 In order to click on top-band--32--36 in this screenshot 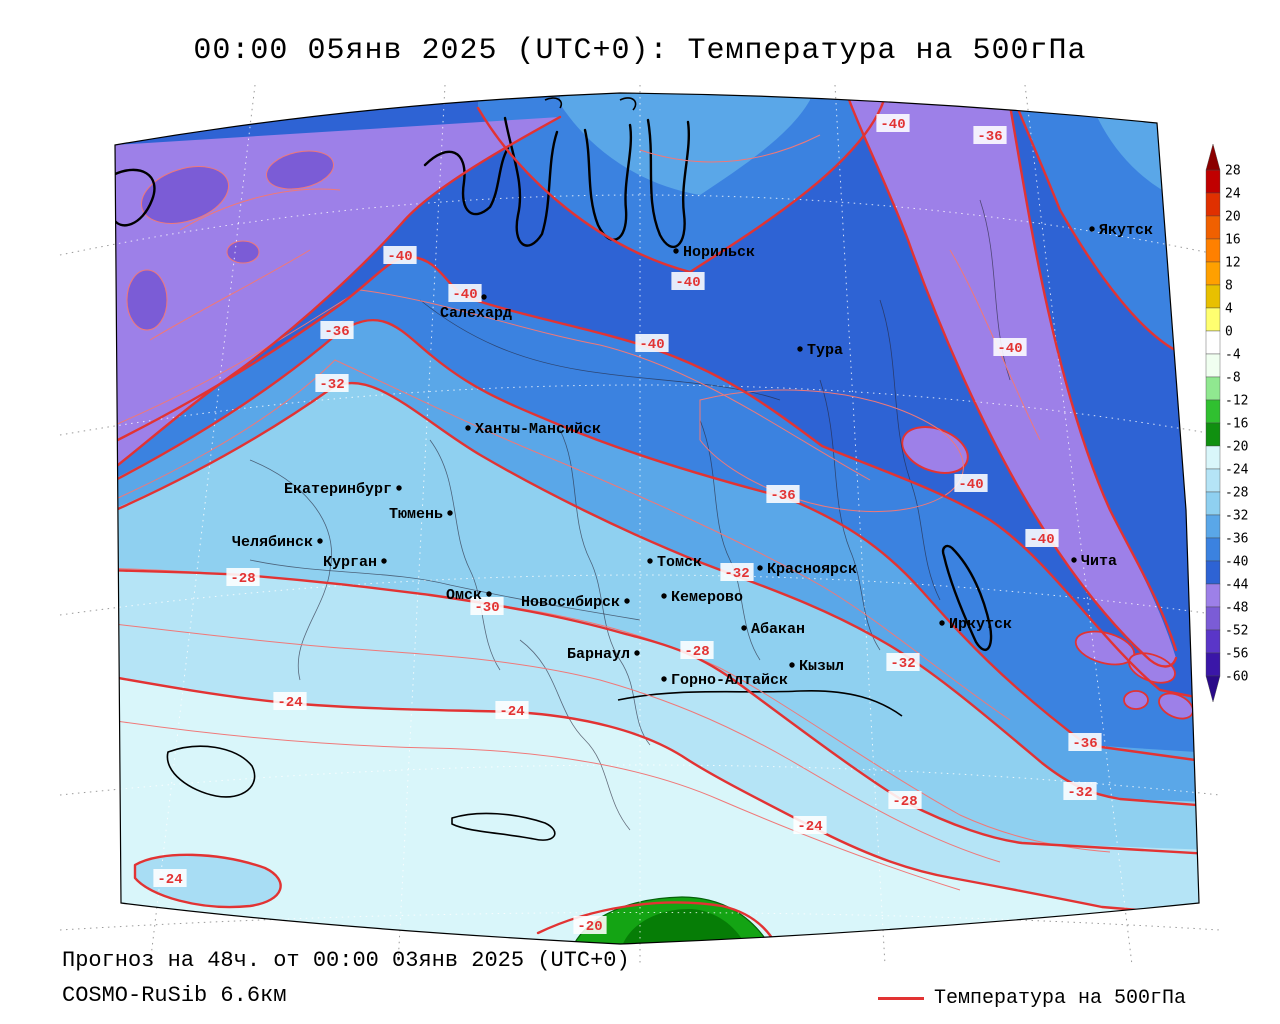, I will do `click(685, 144)`.